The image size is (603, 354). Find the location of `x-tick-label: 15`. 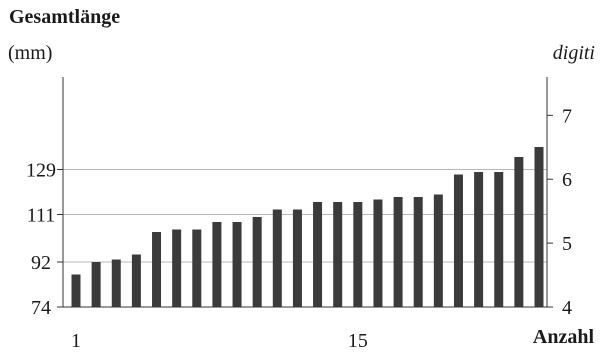

x-tick-label: 15 is located at coordinates (358, 341).